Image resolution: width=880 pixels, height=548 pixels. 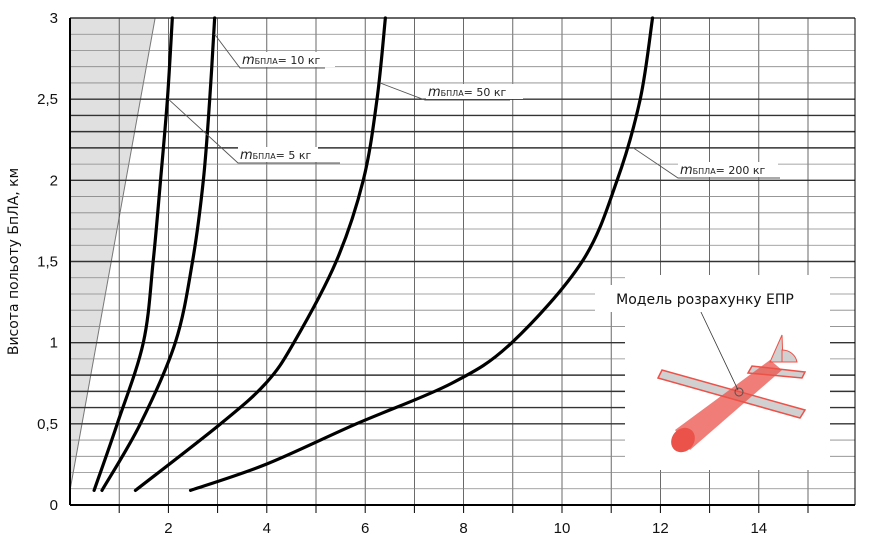 I want to click on curve-label: mБПЛА= 200 кг, so click(x=723, y=170).